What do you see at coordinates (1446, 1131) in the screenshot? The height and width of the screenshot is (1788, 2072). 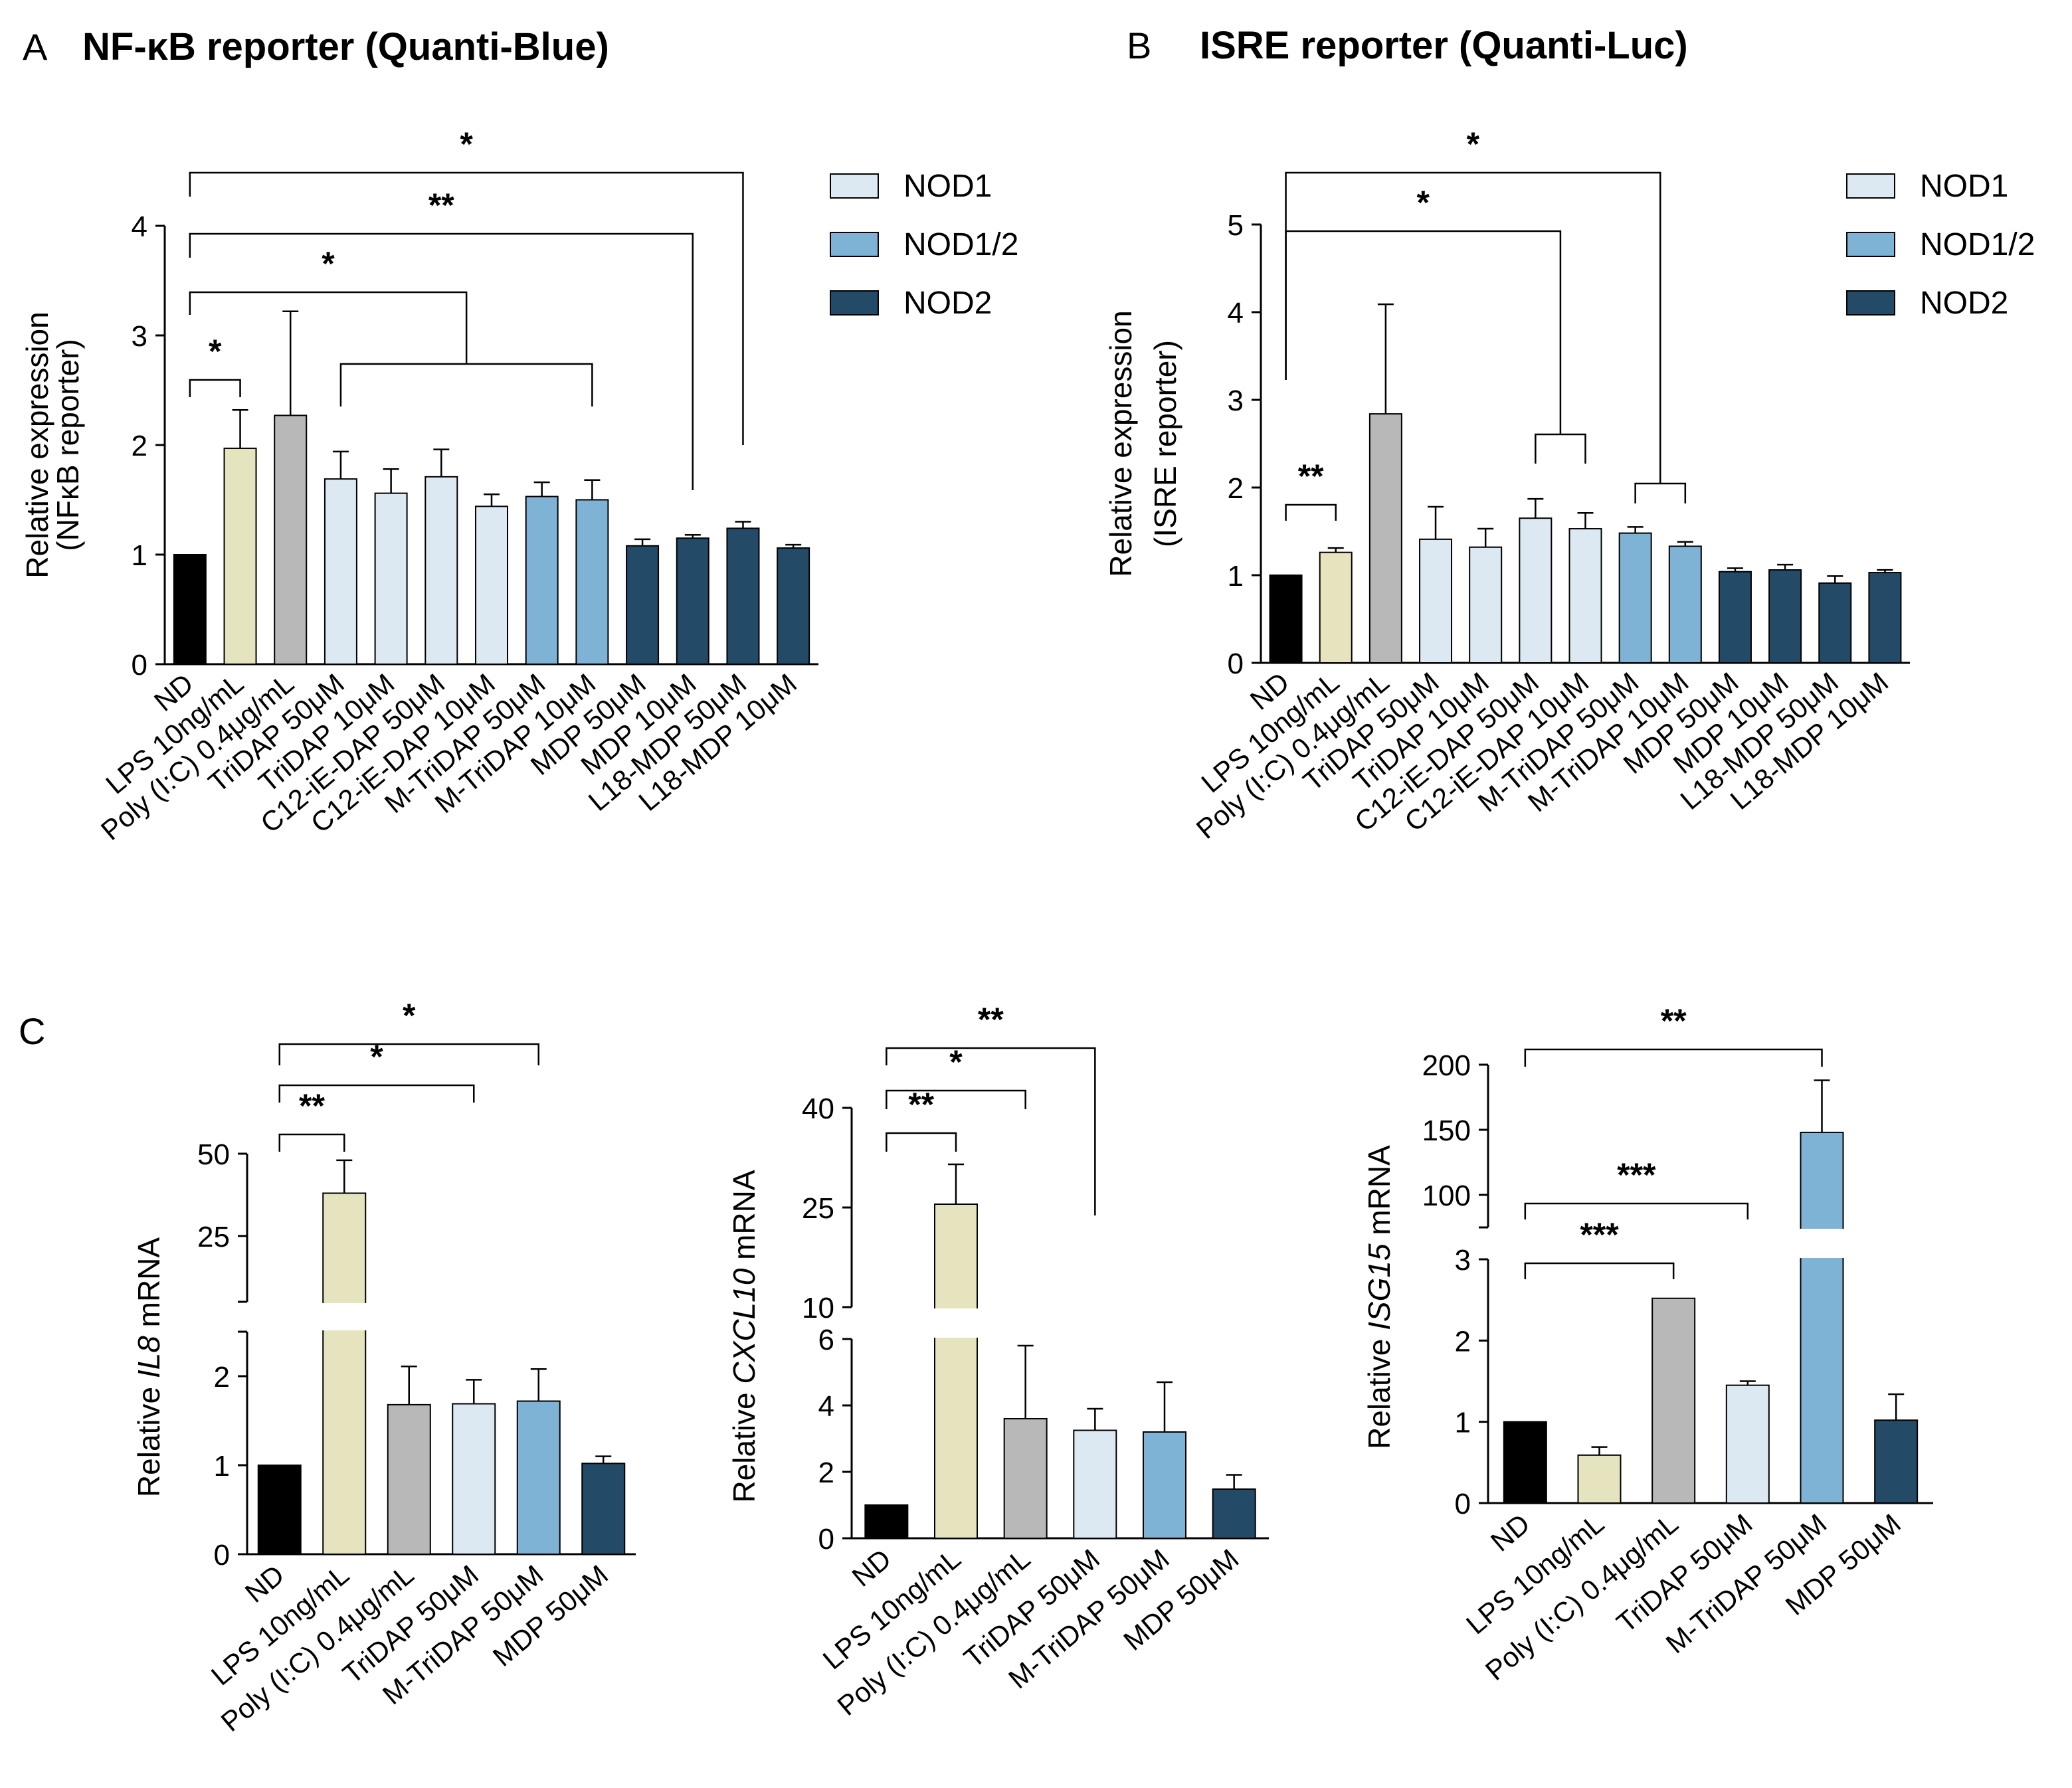 I see `y-tick-label-upper-C3-1: 150` at bounding box center [1446, 1131].